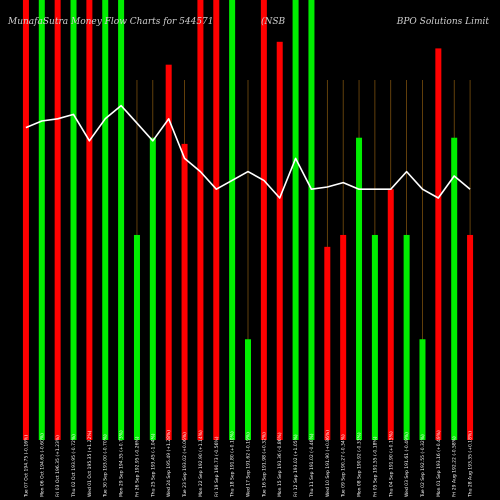 This screenshot has height=500, width=500. Describe the element at coordinates (122, 463) in the screenshot. I see `x-tick-label: Mon 29 Sep 194.35 (+0.73%)` at that location.